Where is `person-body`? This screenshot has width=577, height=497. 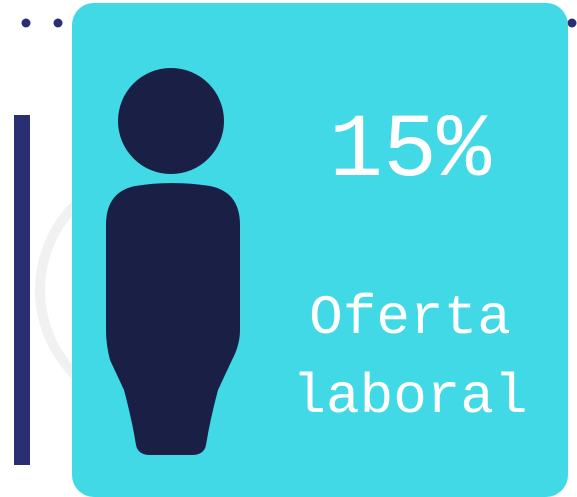 person-body is located at coordinates (173, 319).